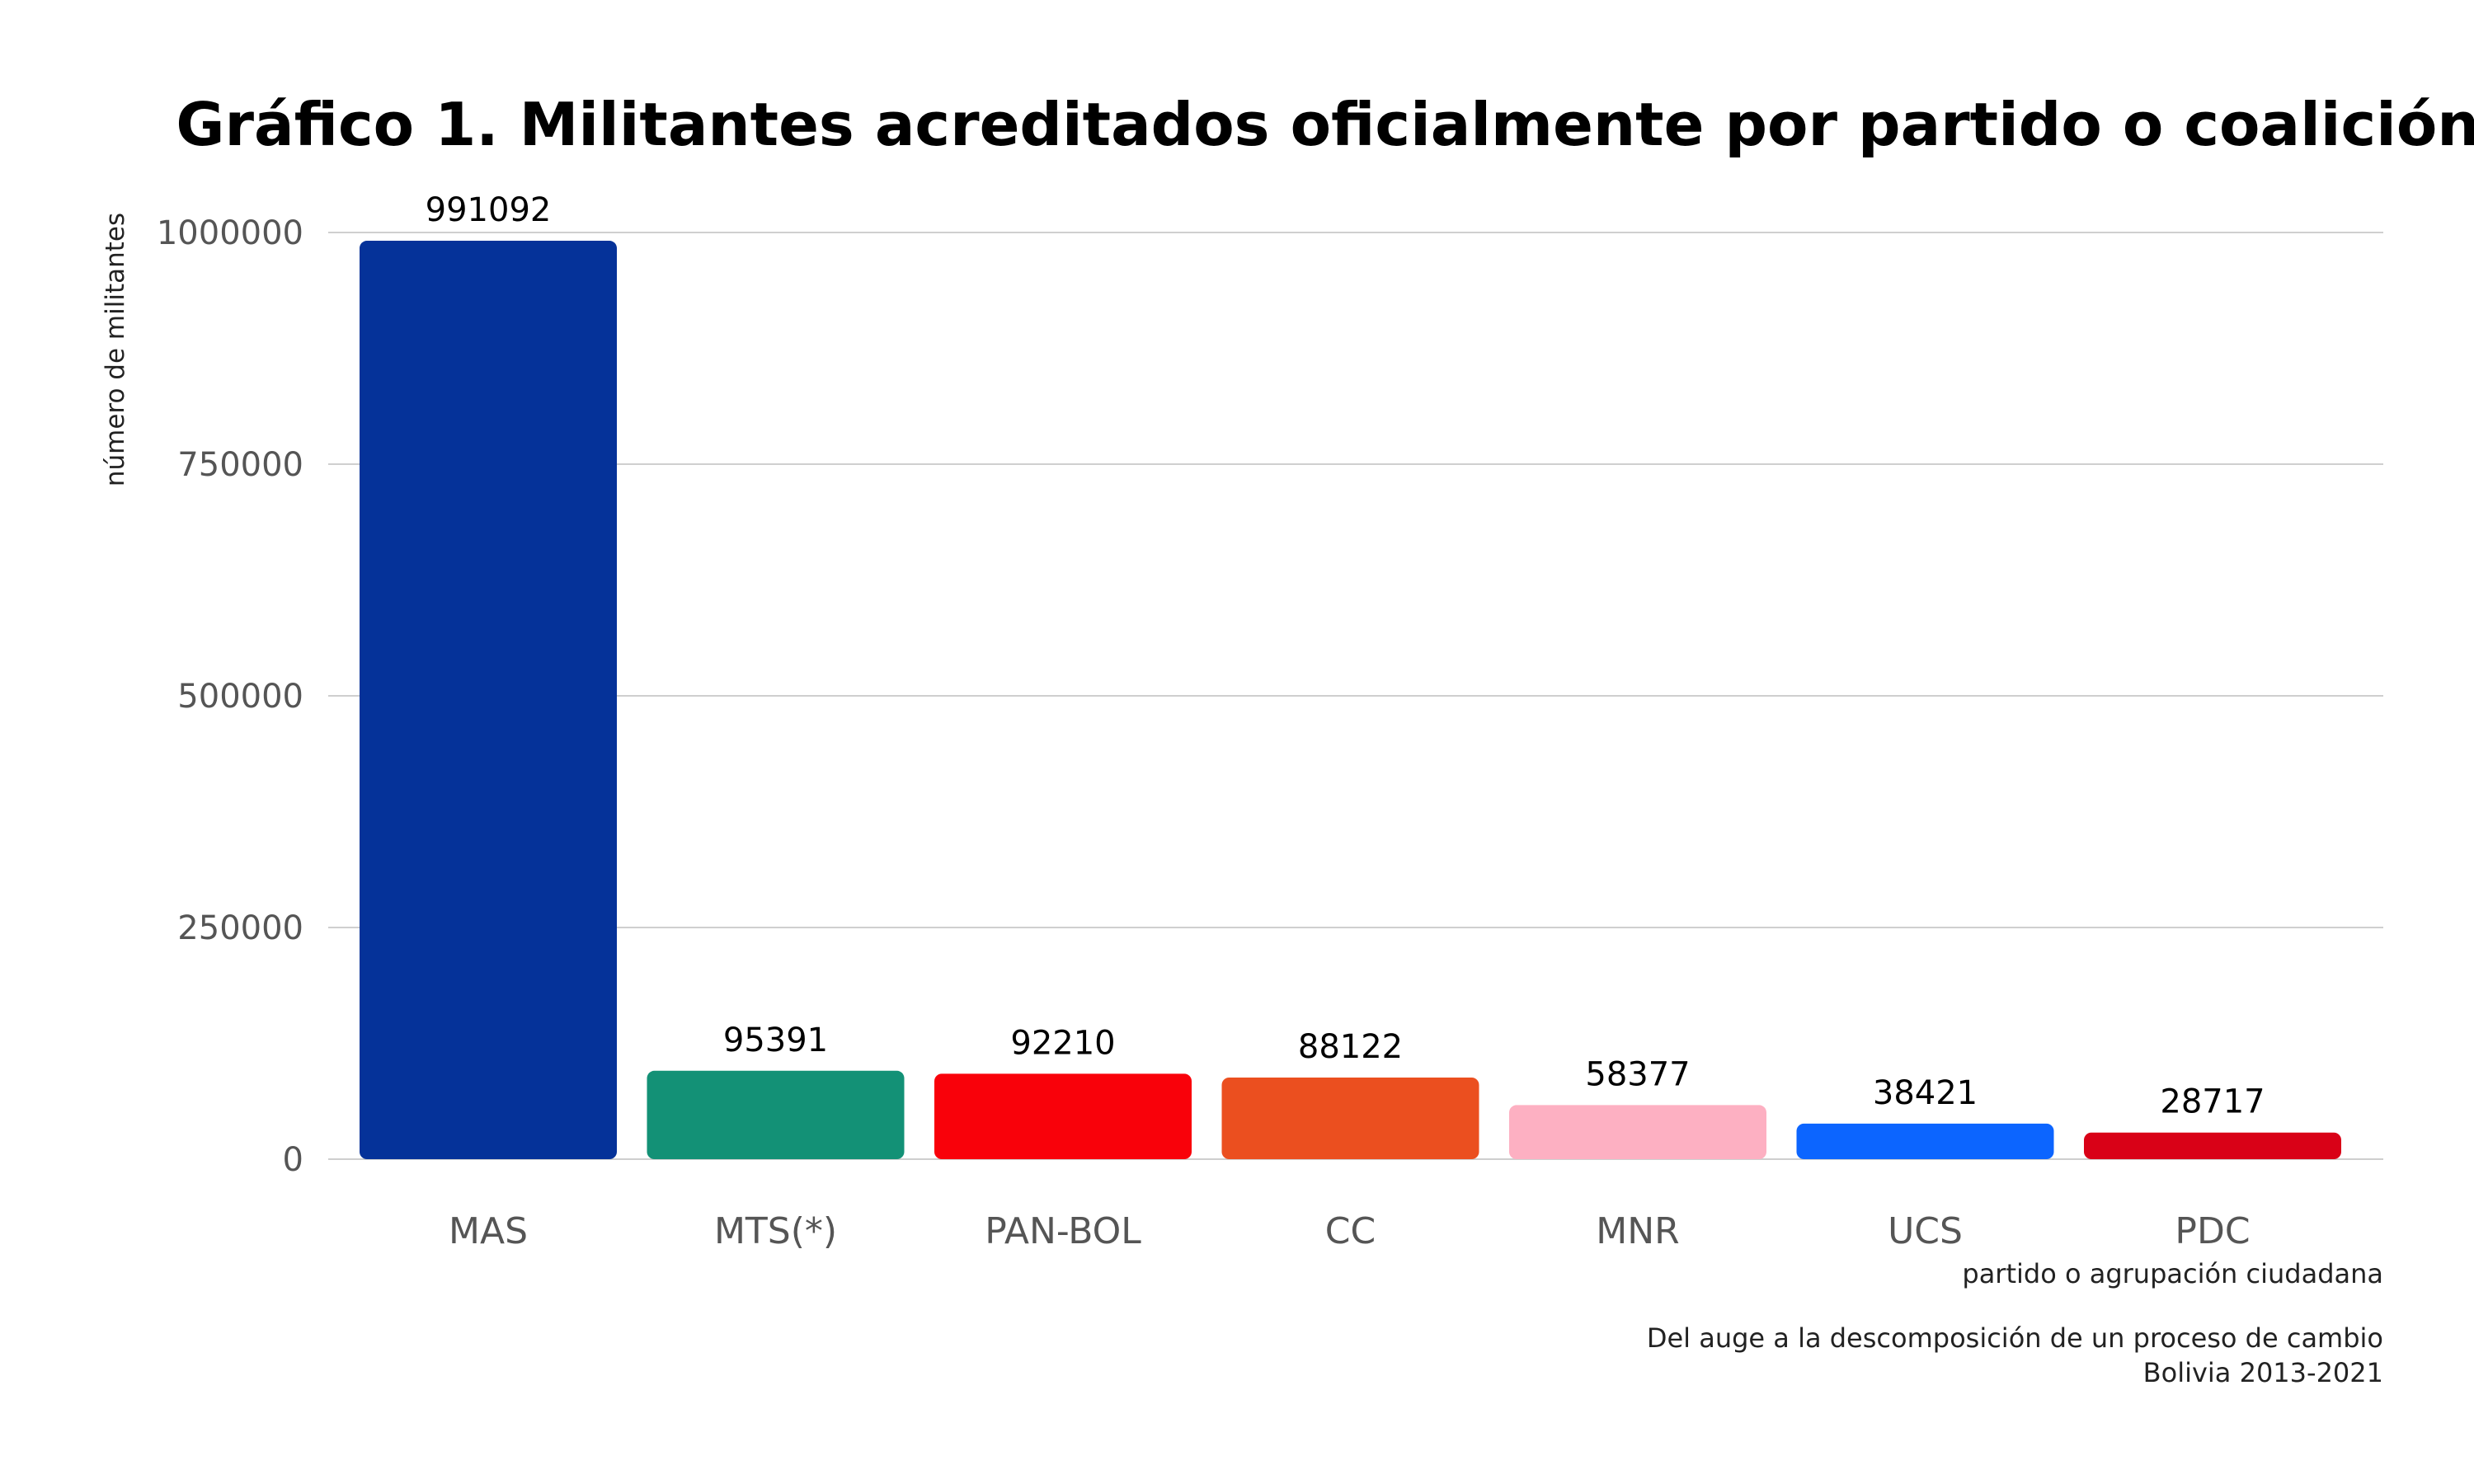  What do you see at coordinates (2172, 1273) in the screenshot?
I see `x-axis-title: partido o agrupación ciudadana` at bounding box center [2172, 1273].